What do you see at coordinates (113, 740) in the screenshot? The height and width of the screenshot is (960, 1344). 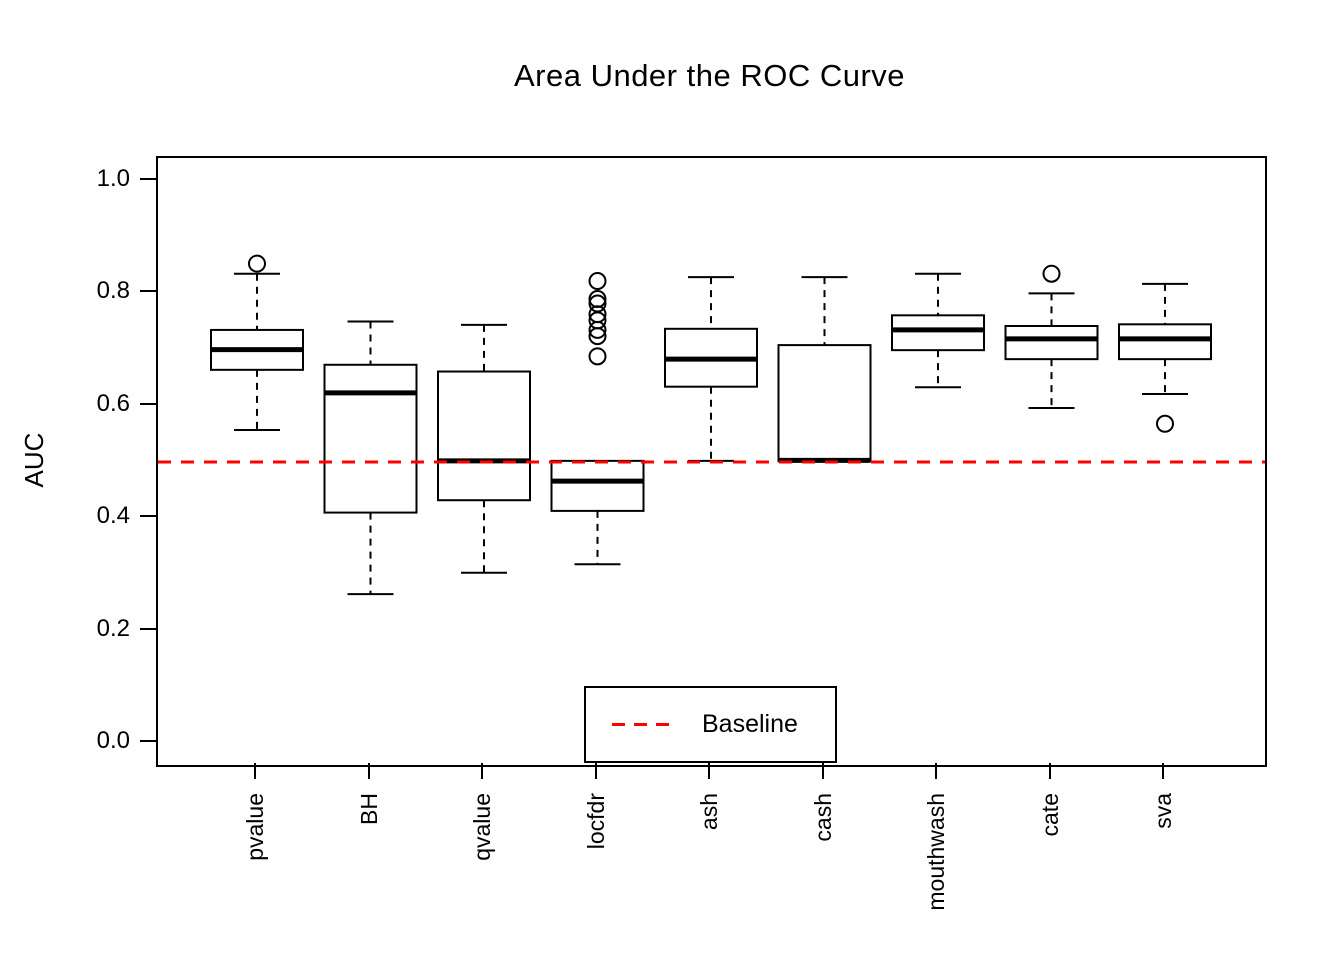 I see `y-tick-label: 0.0` at bounding box center [113, 740].